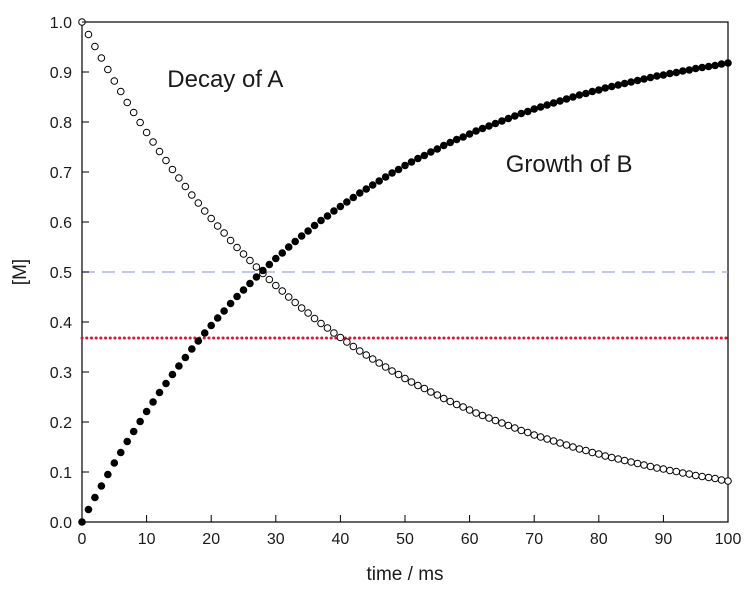 This screenshot has height=597, width=745. What do you see at coordinates (147, 539) in the screenshot?
I see `x-tick-label: 10` at bounding box center [147, 539].